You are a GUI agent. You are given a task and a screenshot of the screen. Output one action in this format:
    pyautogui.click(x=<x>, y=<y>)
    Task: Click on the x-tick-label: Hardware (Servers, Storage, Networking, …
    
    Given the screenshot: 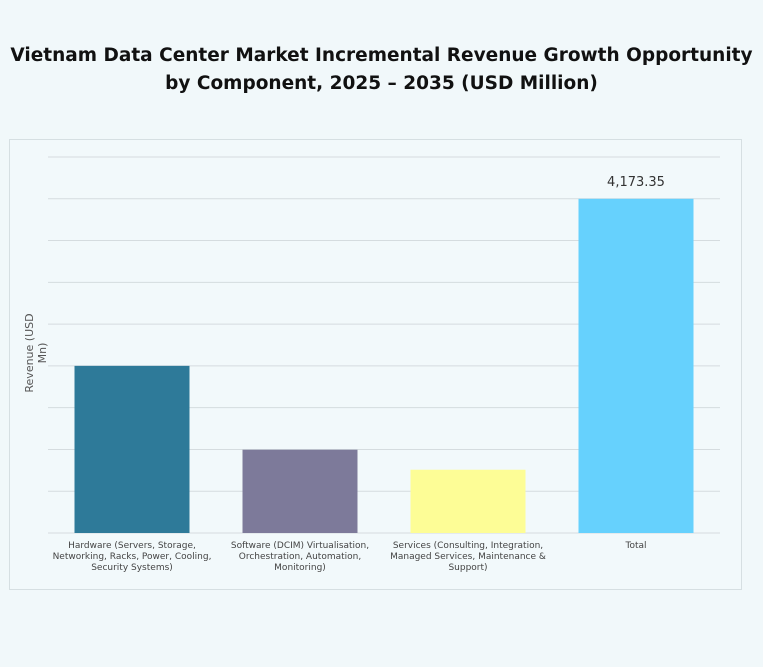 What is the action you would take?
    pyautogui.click(x=132, y=557)
    